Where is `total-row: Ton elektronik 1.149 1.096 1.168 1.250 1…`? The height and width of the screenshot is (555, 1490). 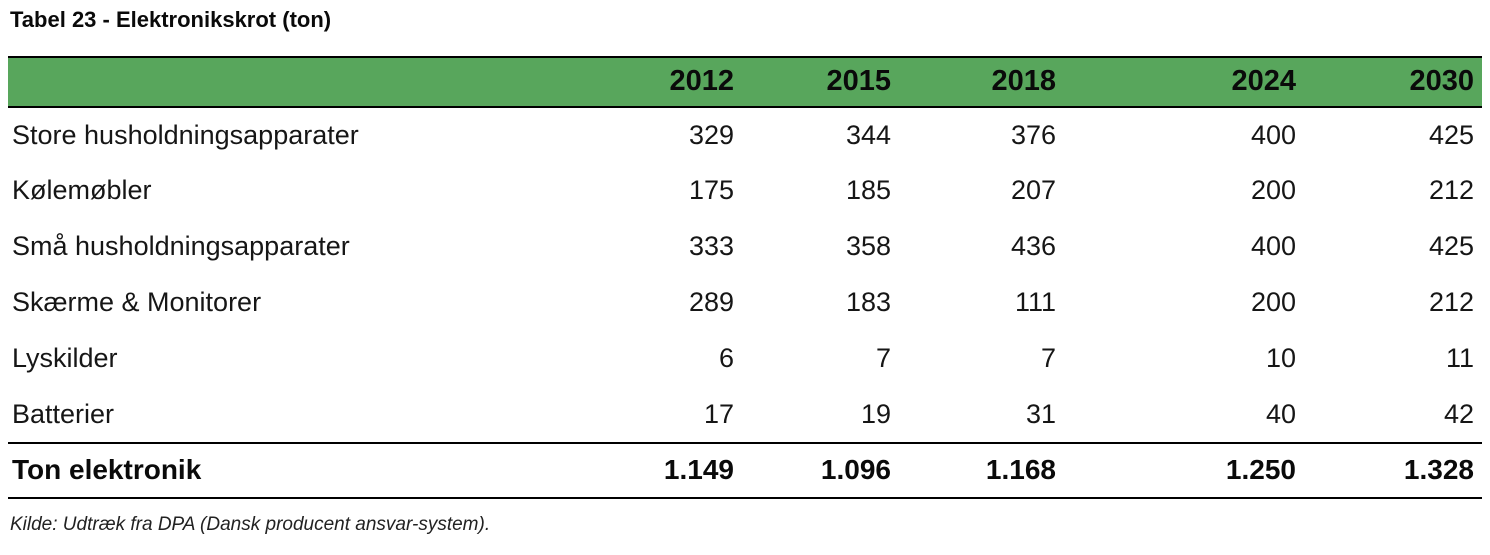 total-row: Ton elektronik 1.149 1.096 1.168 1.250 1… is located at coordinates (745, 470).